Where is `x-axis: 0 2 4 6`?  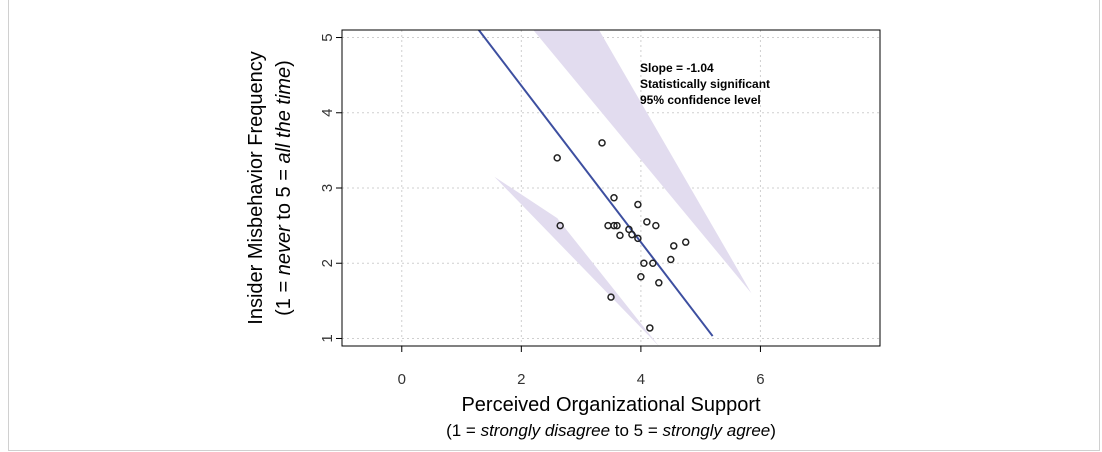 x-axis: 0 2 4 6 is located at coordinates (581, 367).